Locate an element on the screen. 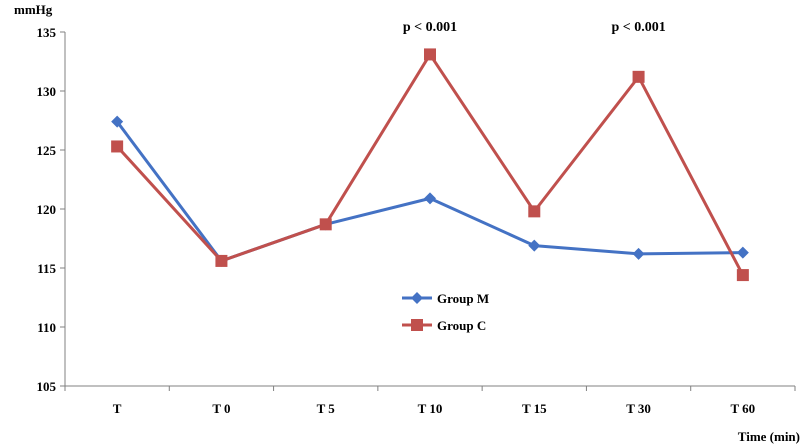 This screenshot has height=448, width=804. y-tick-label: 130 is located at coordinates (47, 91).